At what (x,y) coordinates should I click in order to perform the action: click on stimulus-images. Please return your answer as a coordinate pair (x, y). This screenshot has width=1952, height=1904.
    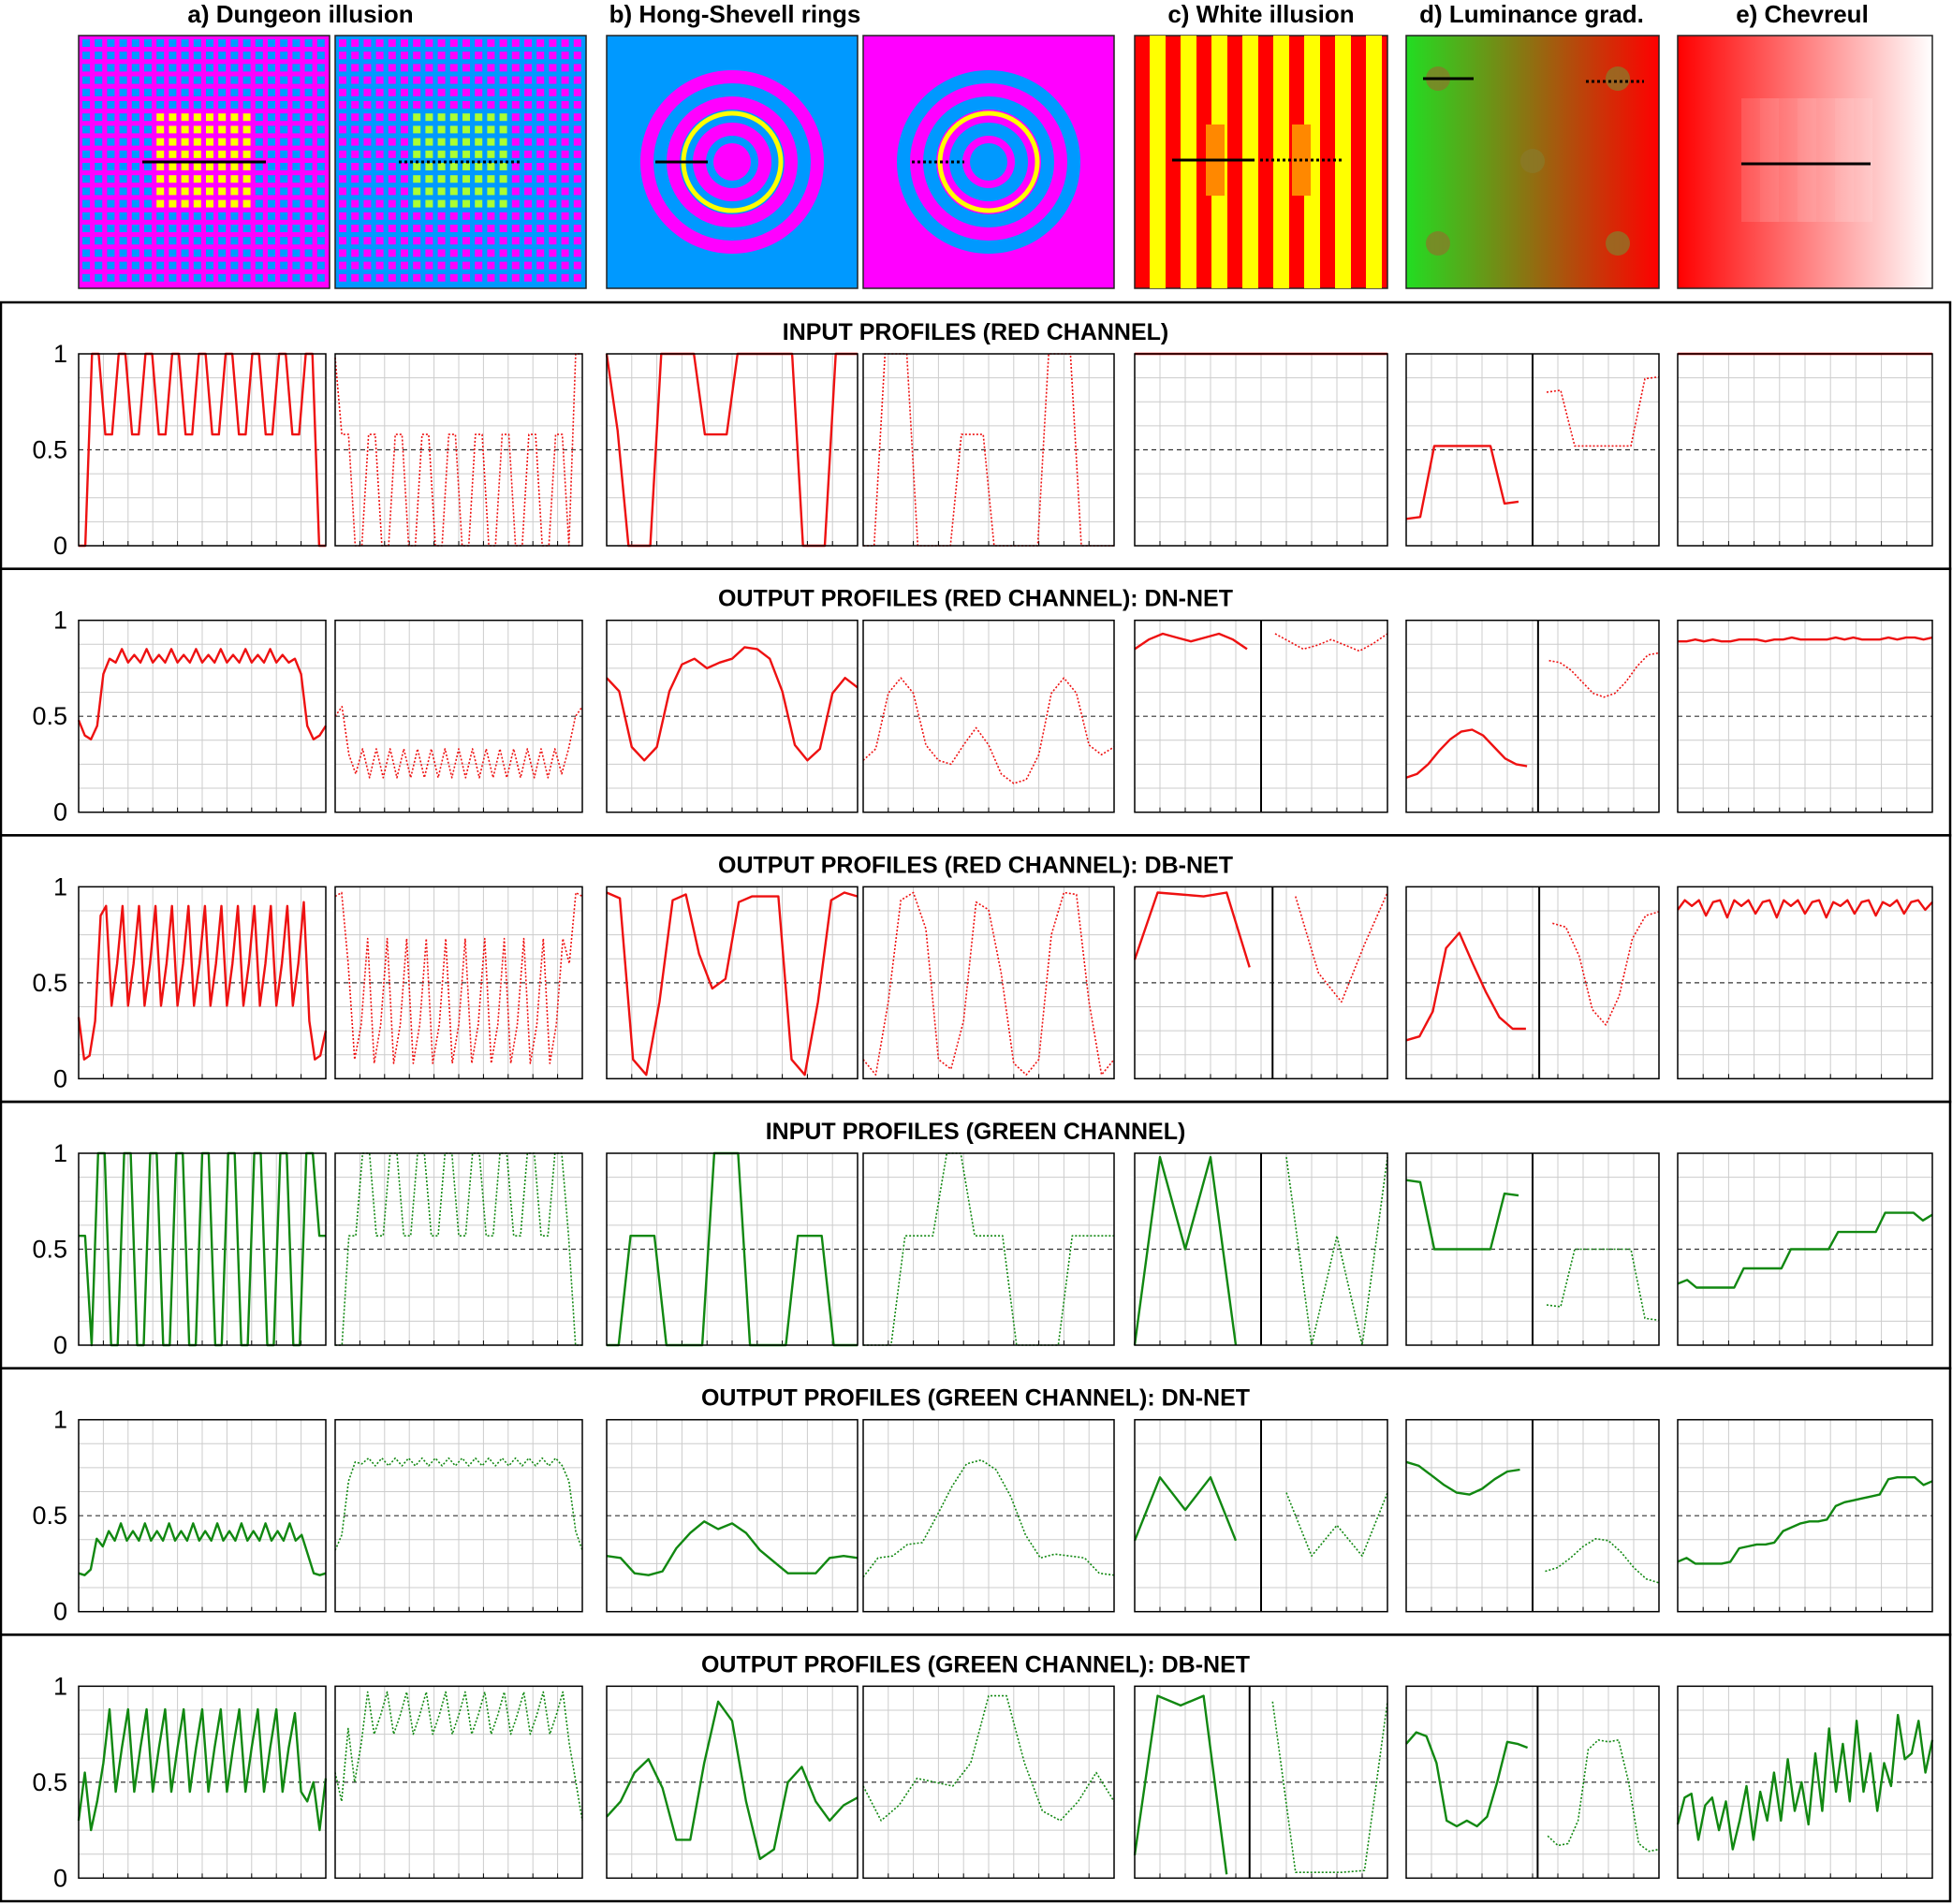
    Looking at the image, I should click on (1005, 162).